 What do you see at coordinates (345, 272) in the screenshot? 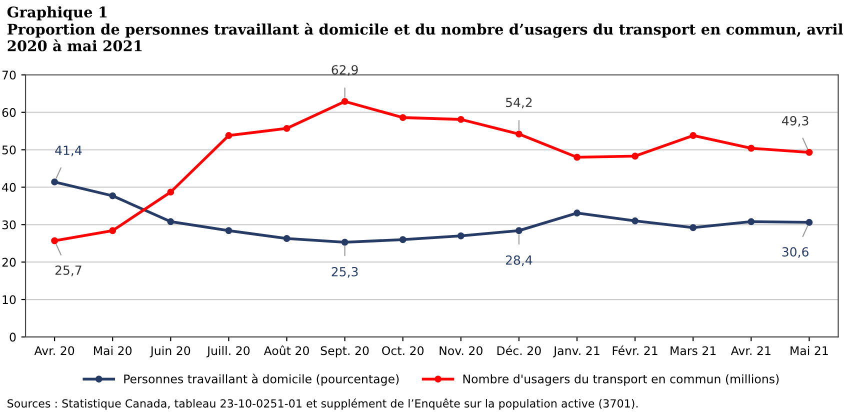
I see `data-label: 25,3` at bounding box center [345, 272].